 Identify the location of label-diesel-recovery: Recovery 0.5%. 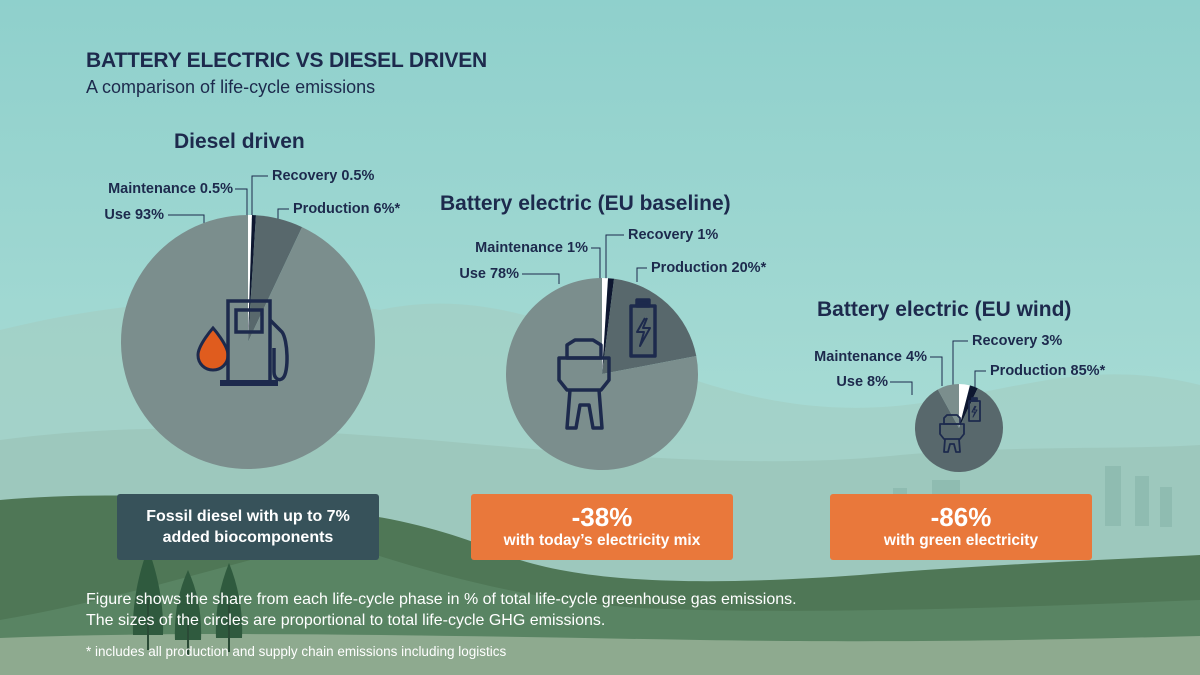
(323, 176).